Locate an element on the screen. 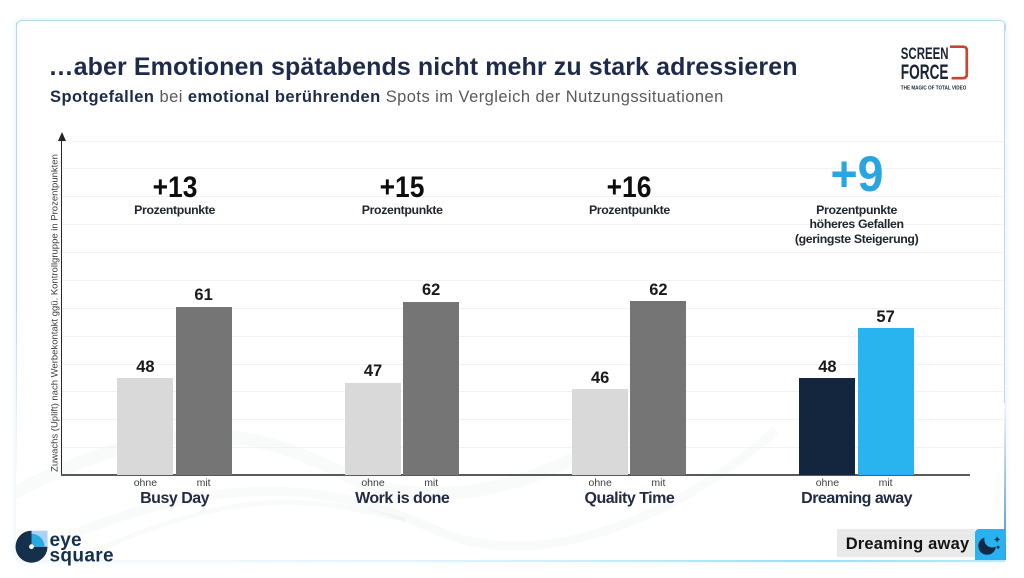 This screenshot has width=1024, height=578. svg-text: SCREEN is located at coordinates (925, 53).